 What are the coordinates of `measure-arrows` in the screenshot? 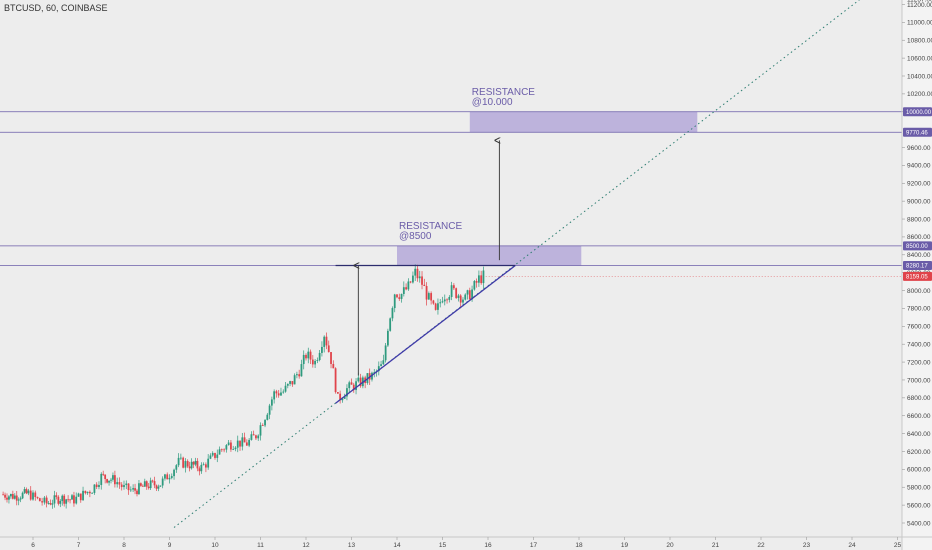 It's located at (428, 258).